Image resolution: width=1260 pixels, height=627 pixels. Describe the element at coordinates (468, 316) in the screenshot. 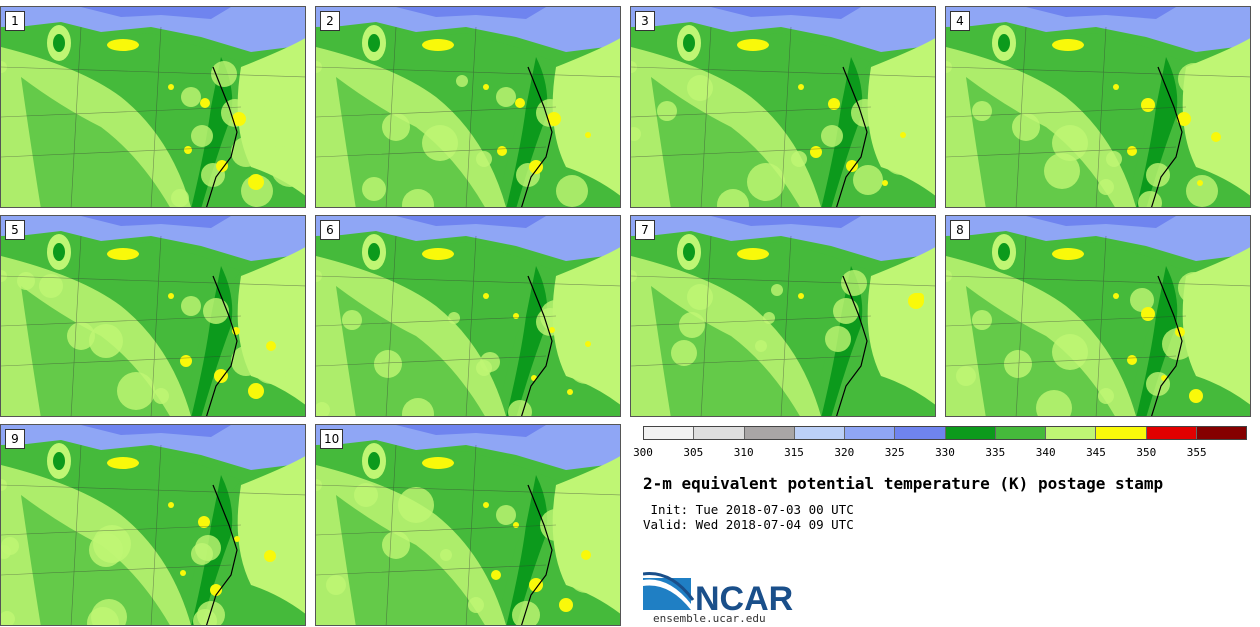

I see `map-panel: 6` at that location.